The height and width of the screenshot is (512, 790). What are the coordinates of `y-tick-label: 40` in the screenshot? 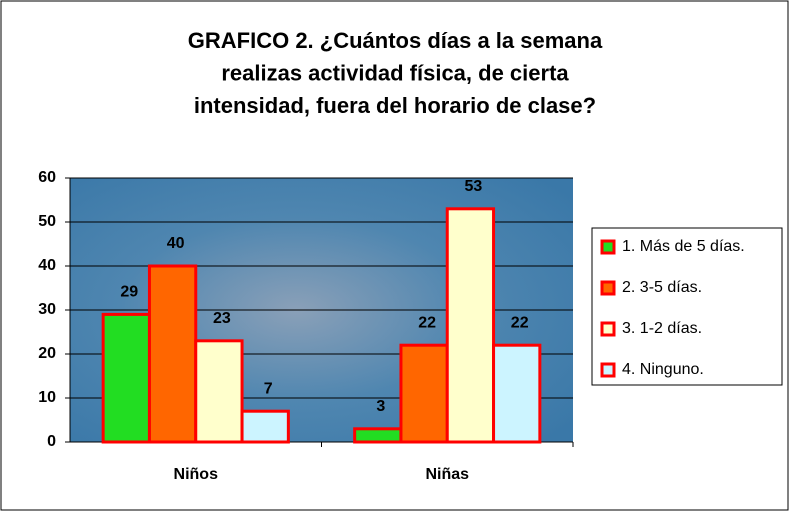 It's located at (47, 265).